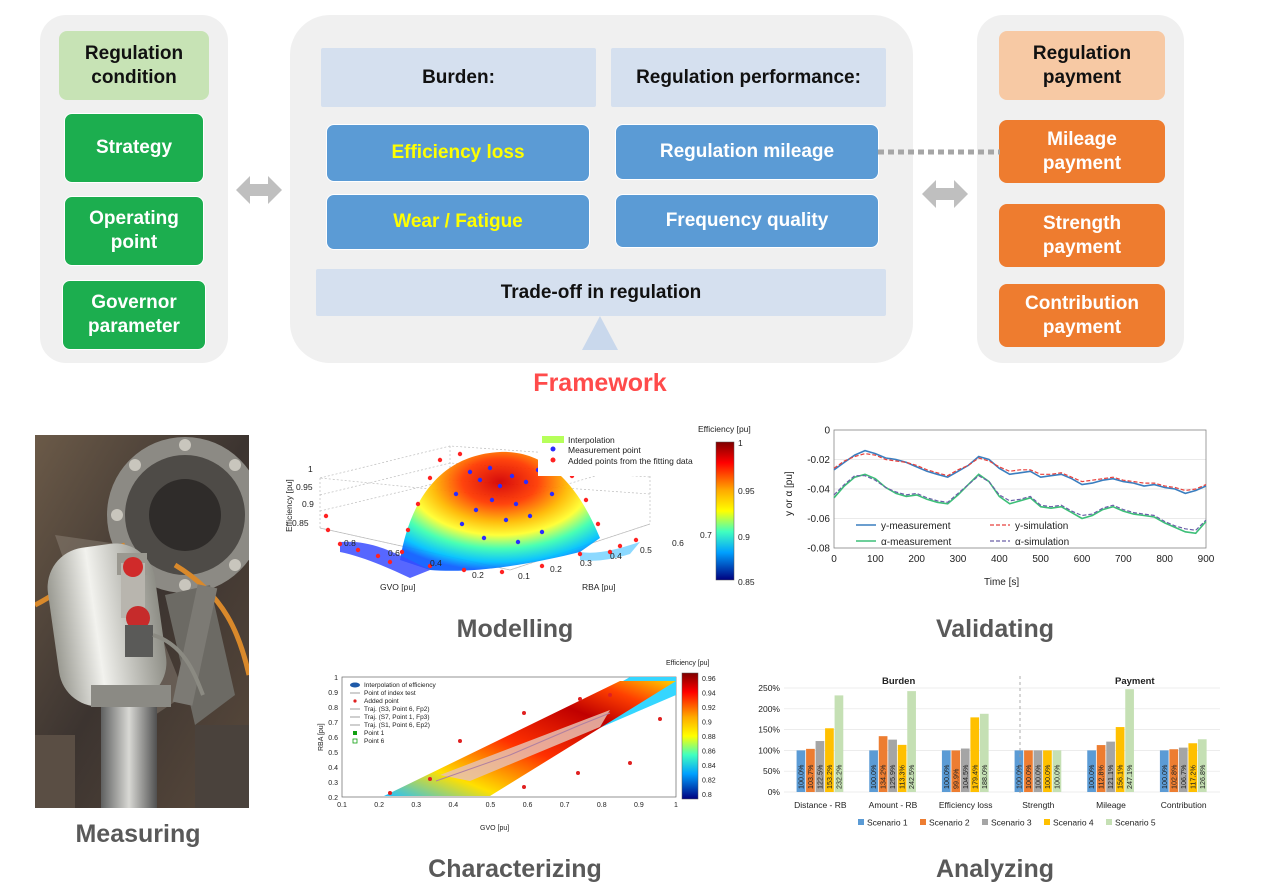 This screenshot has height=891, width=1261. Describe the element at coordinates (916, 559) in the screenshot. I see `x-tick-label: 200` at that location.